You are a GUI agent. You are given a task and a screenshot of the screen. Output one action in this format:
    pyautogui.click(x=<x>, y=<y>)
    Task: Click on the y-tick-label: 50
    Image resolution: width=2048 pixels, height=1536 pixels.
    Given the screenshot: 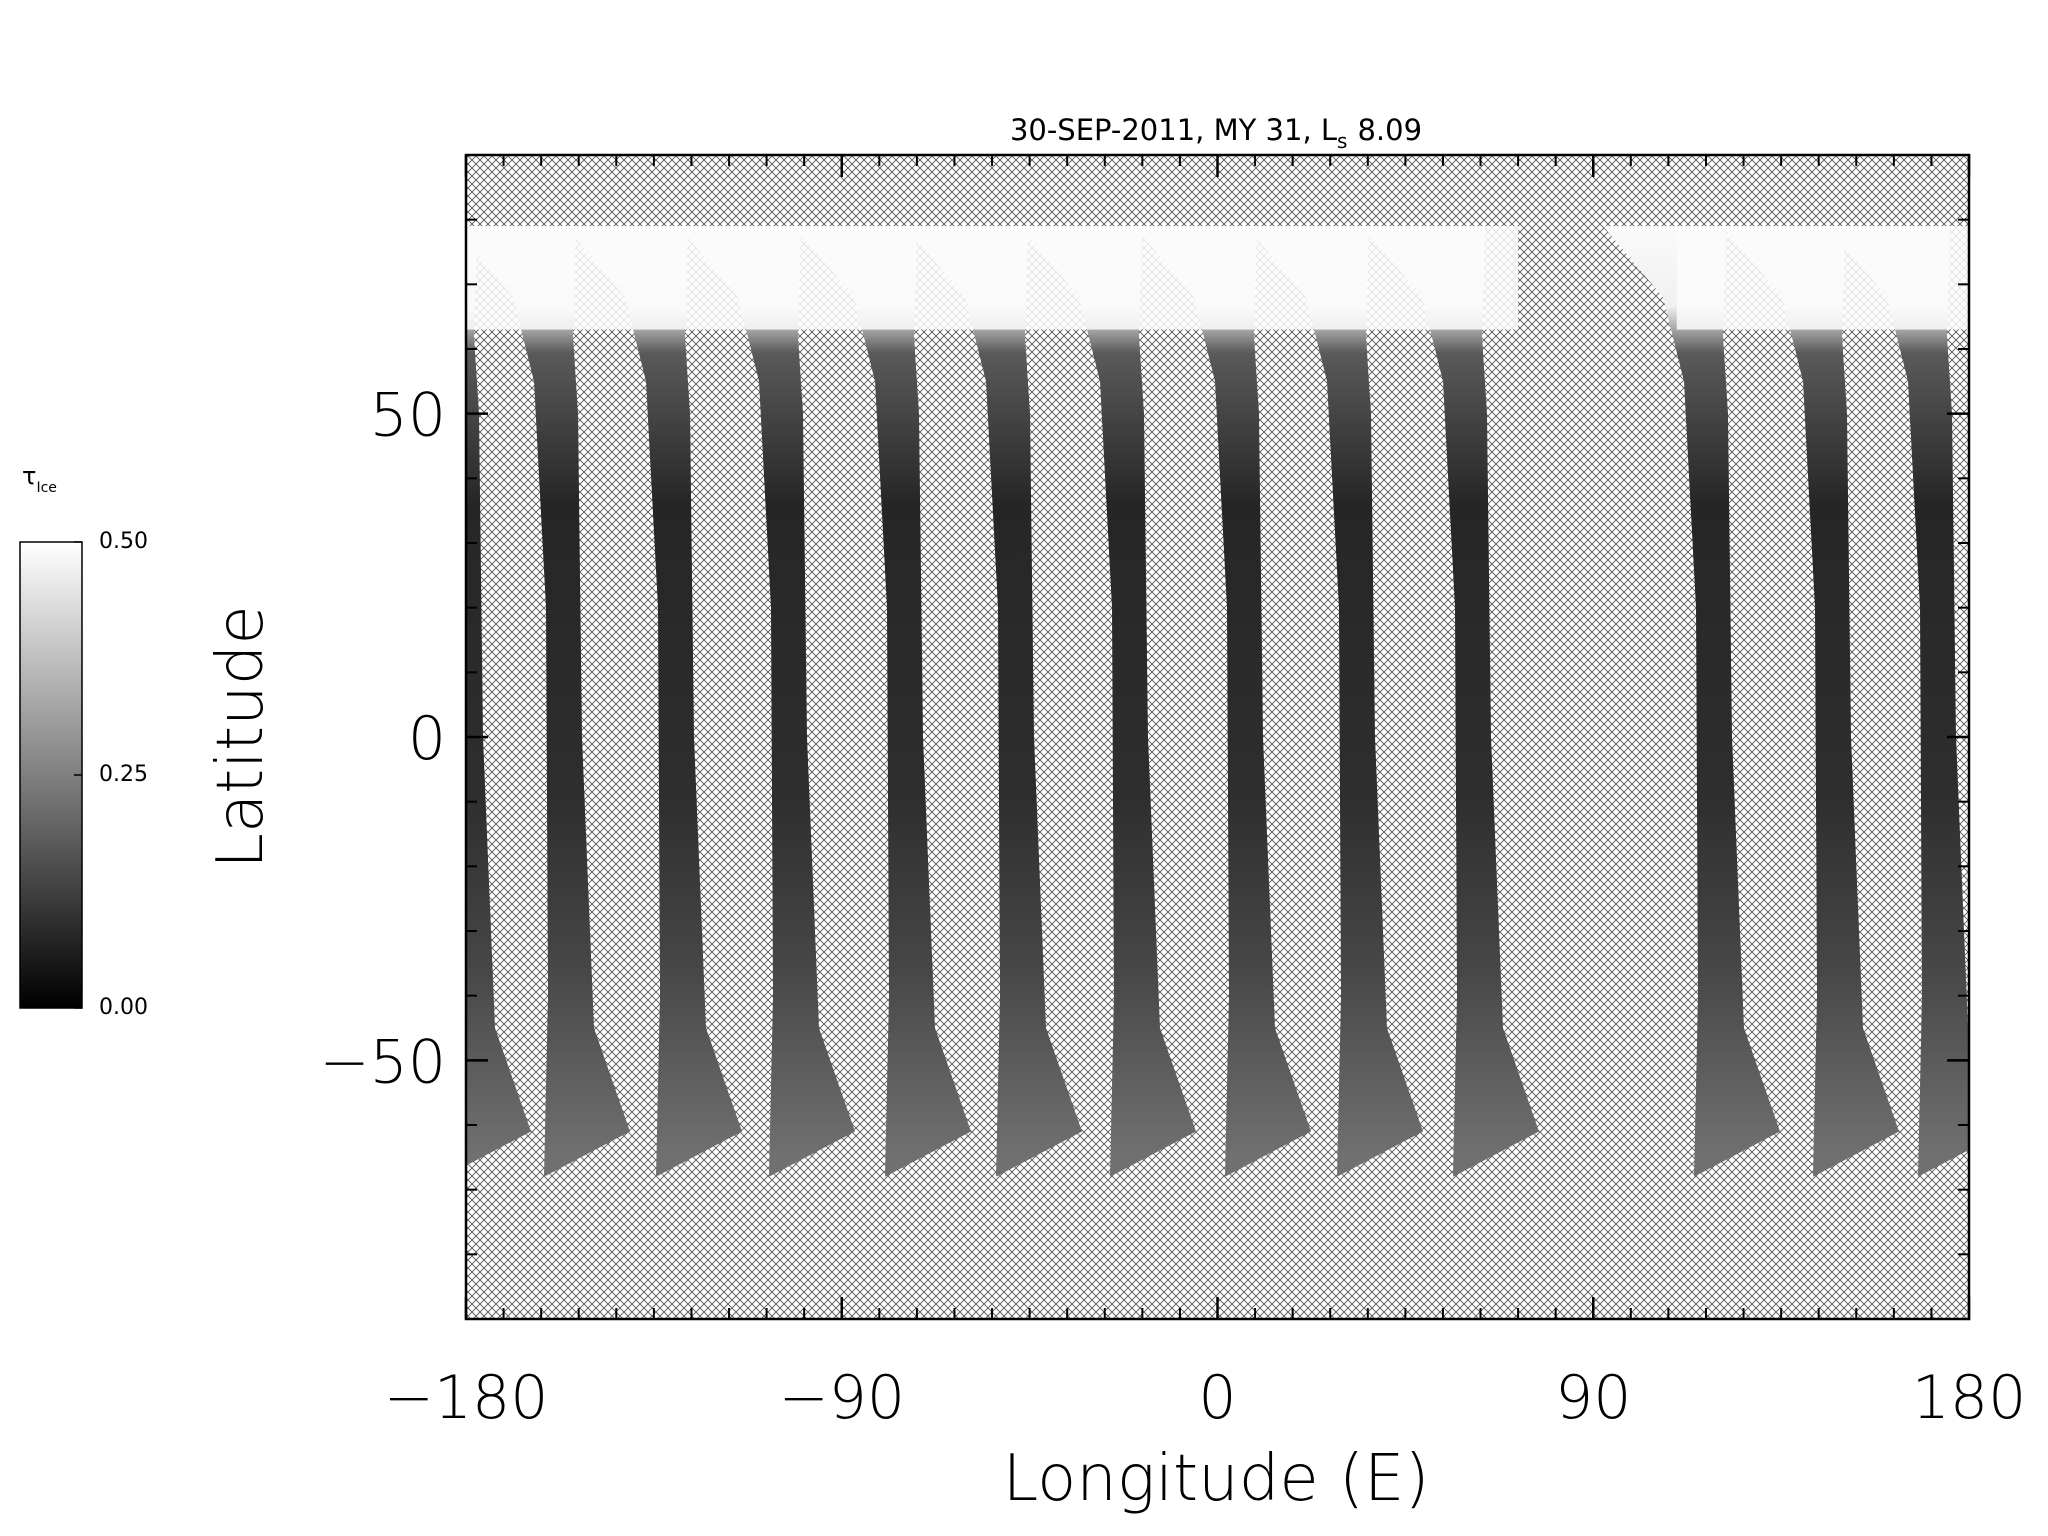 What is the action you would take?
    pyautogui.click(x=408, y=416)
    